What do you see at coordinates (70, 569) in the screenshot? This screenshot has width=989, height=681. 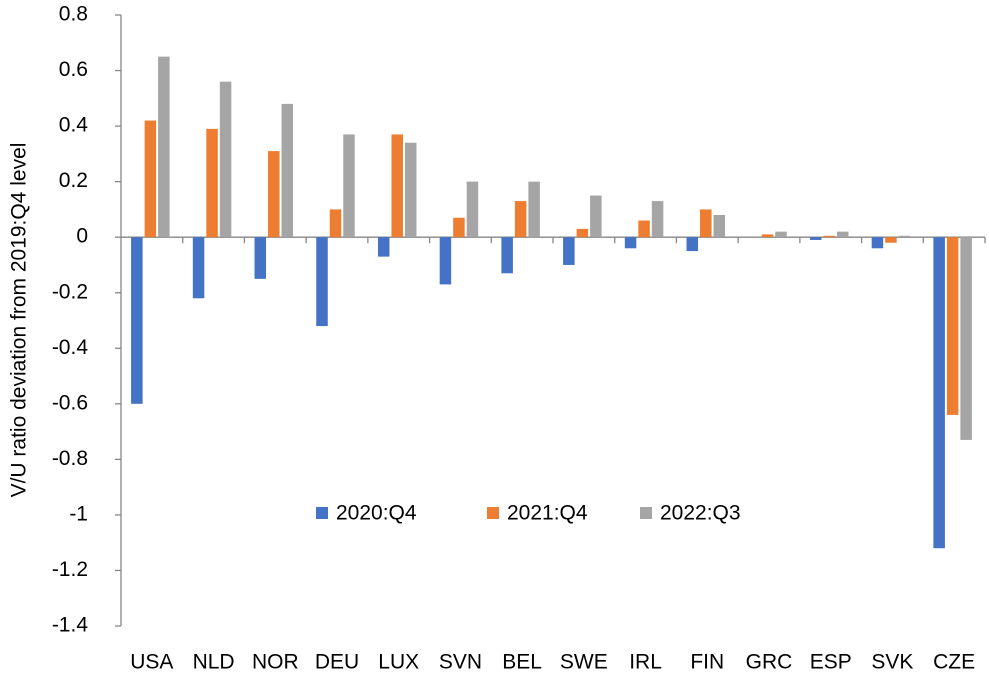 I see `y-tick-label: -1.2` at bounding box center [70, 569].